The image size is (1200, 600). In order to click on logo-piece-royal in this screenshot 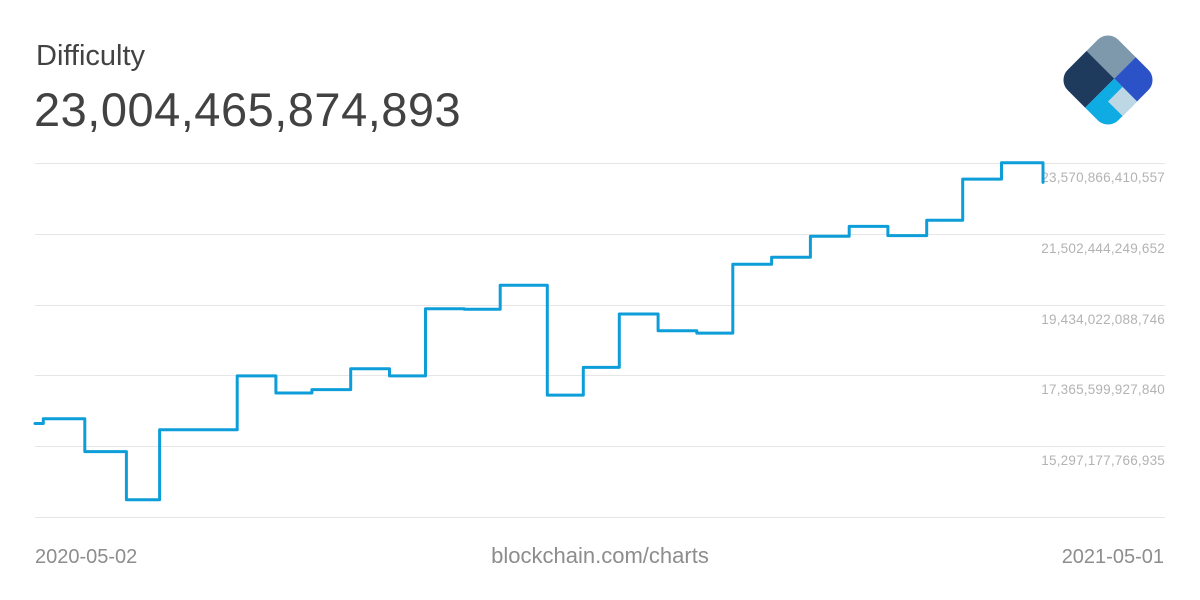, I will do `click(1136, 79)`.